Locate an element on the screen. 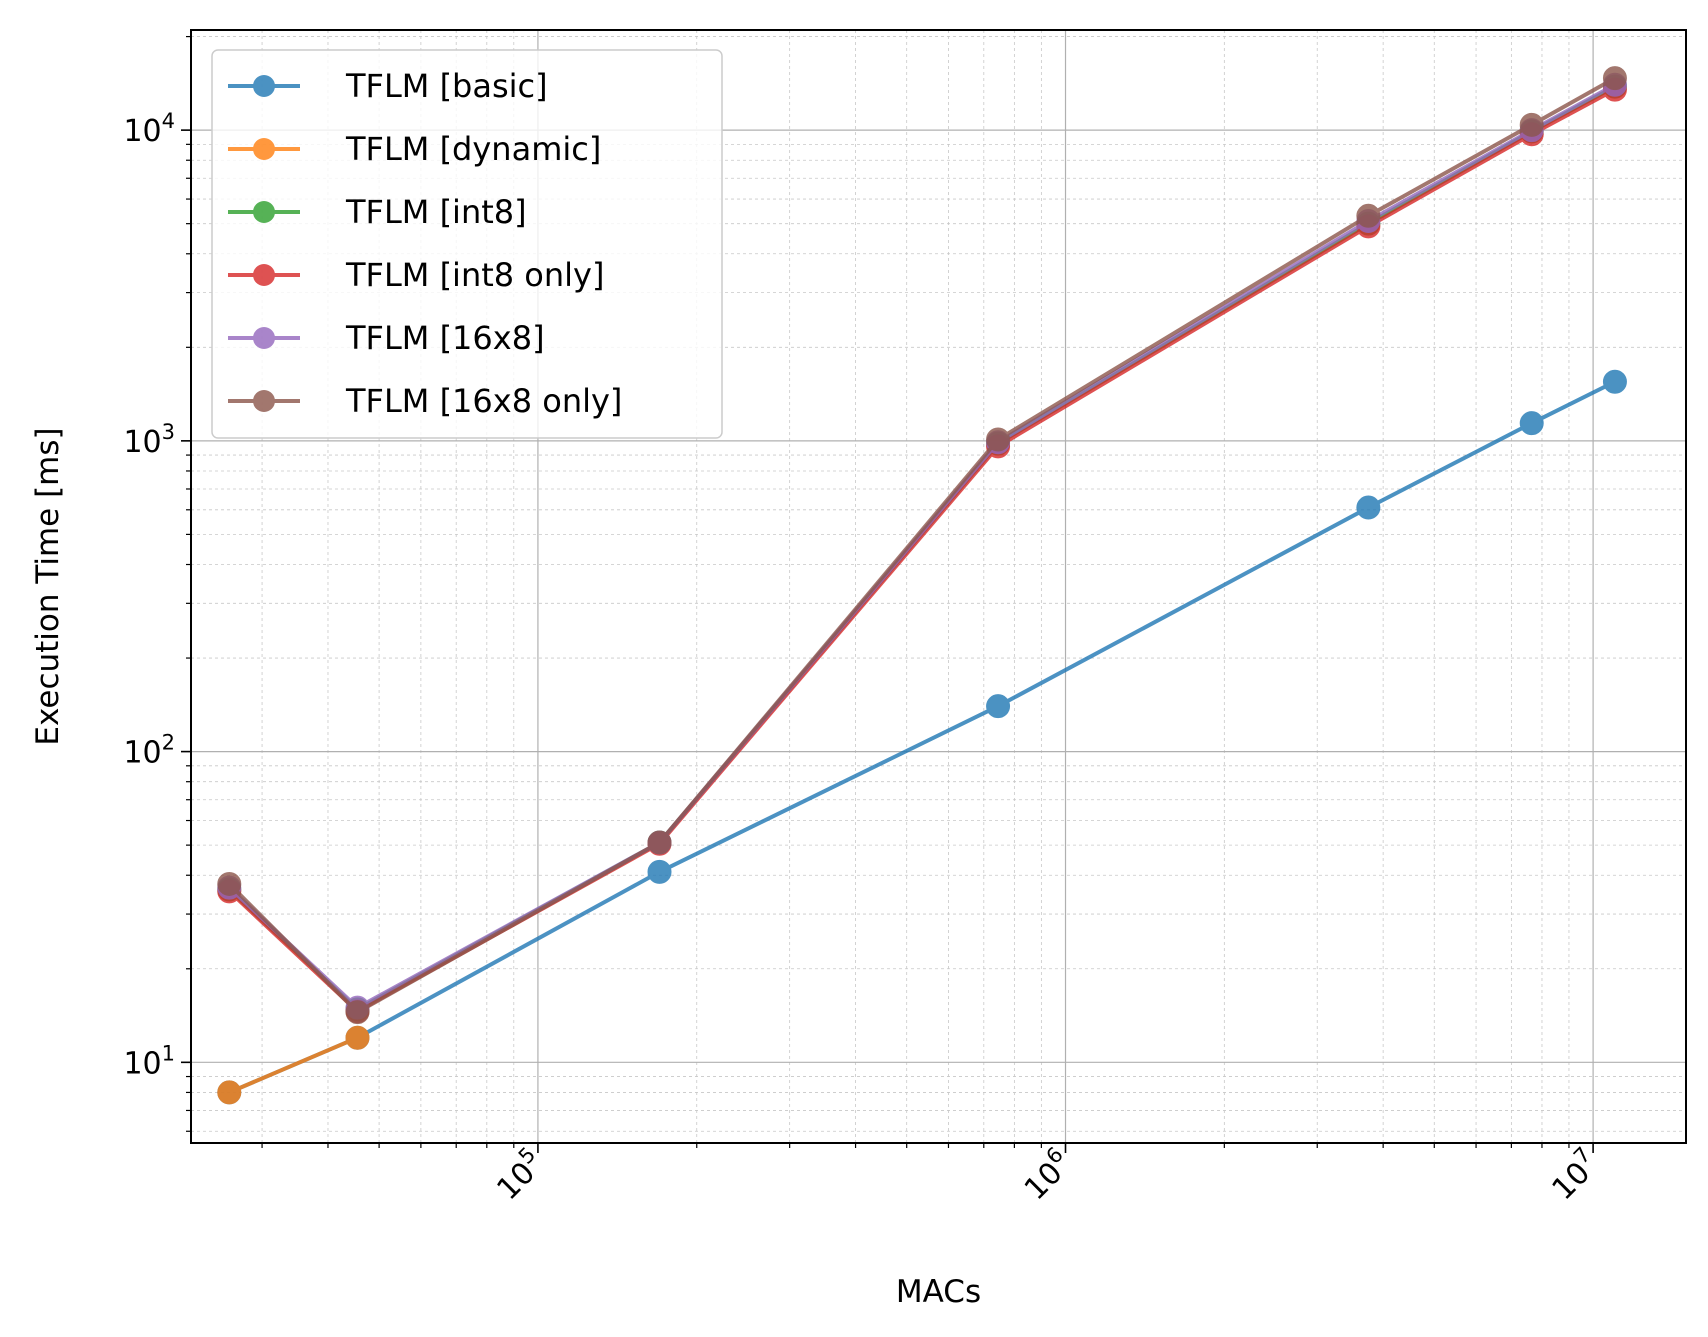 The image size is (1708, 1337). legend-label: TFLM [dynamic] is located at coordinates (473, 149).